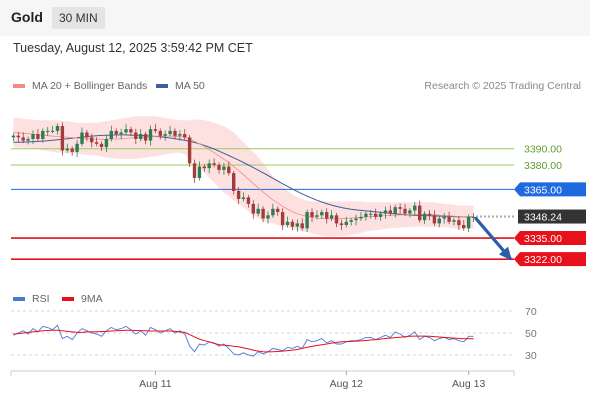 The height and width of the screenshot is (400, 590). I want to click on legend-9ma-swatch, so click(68, 299).